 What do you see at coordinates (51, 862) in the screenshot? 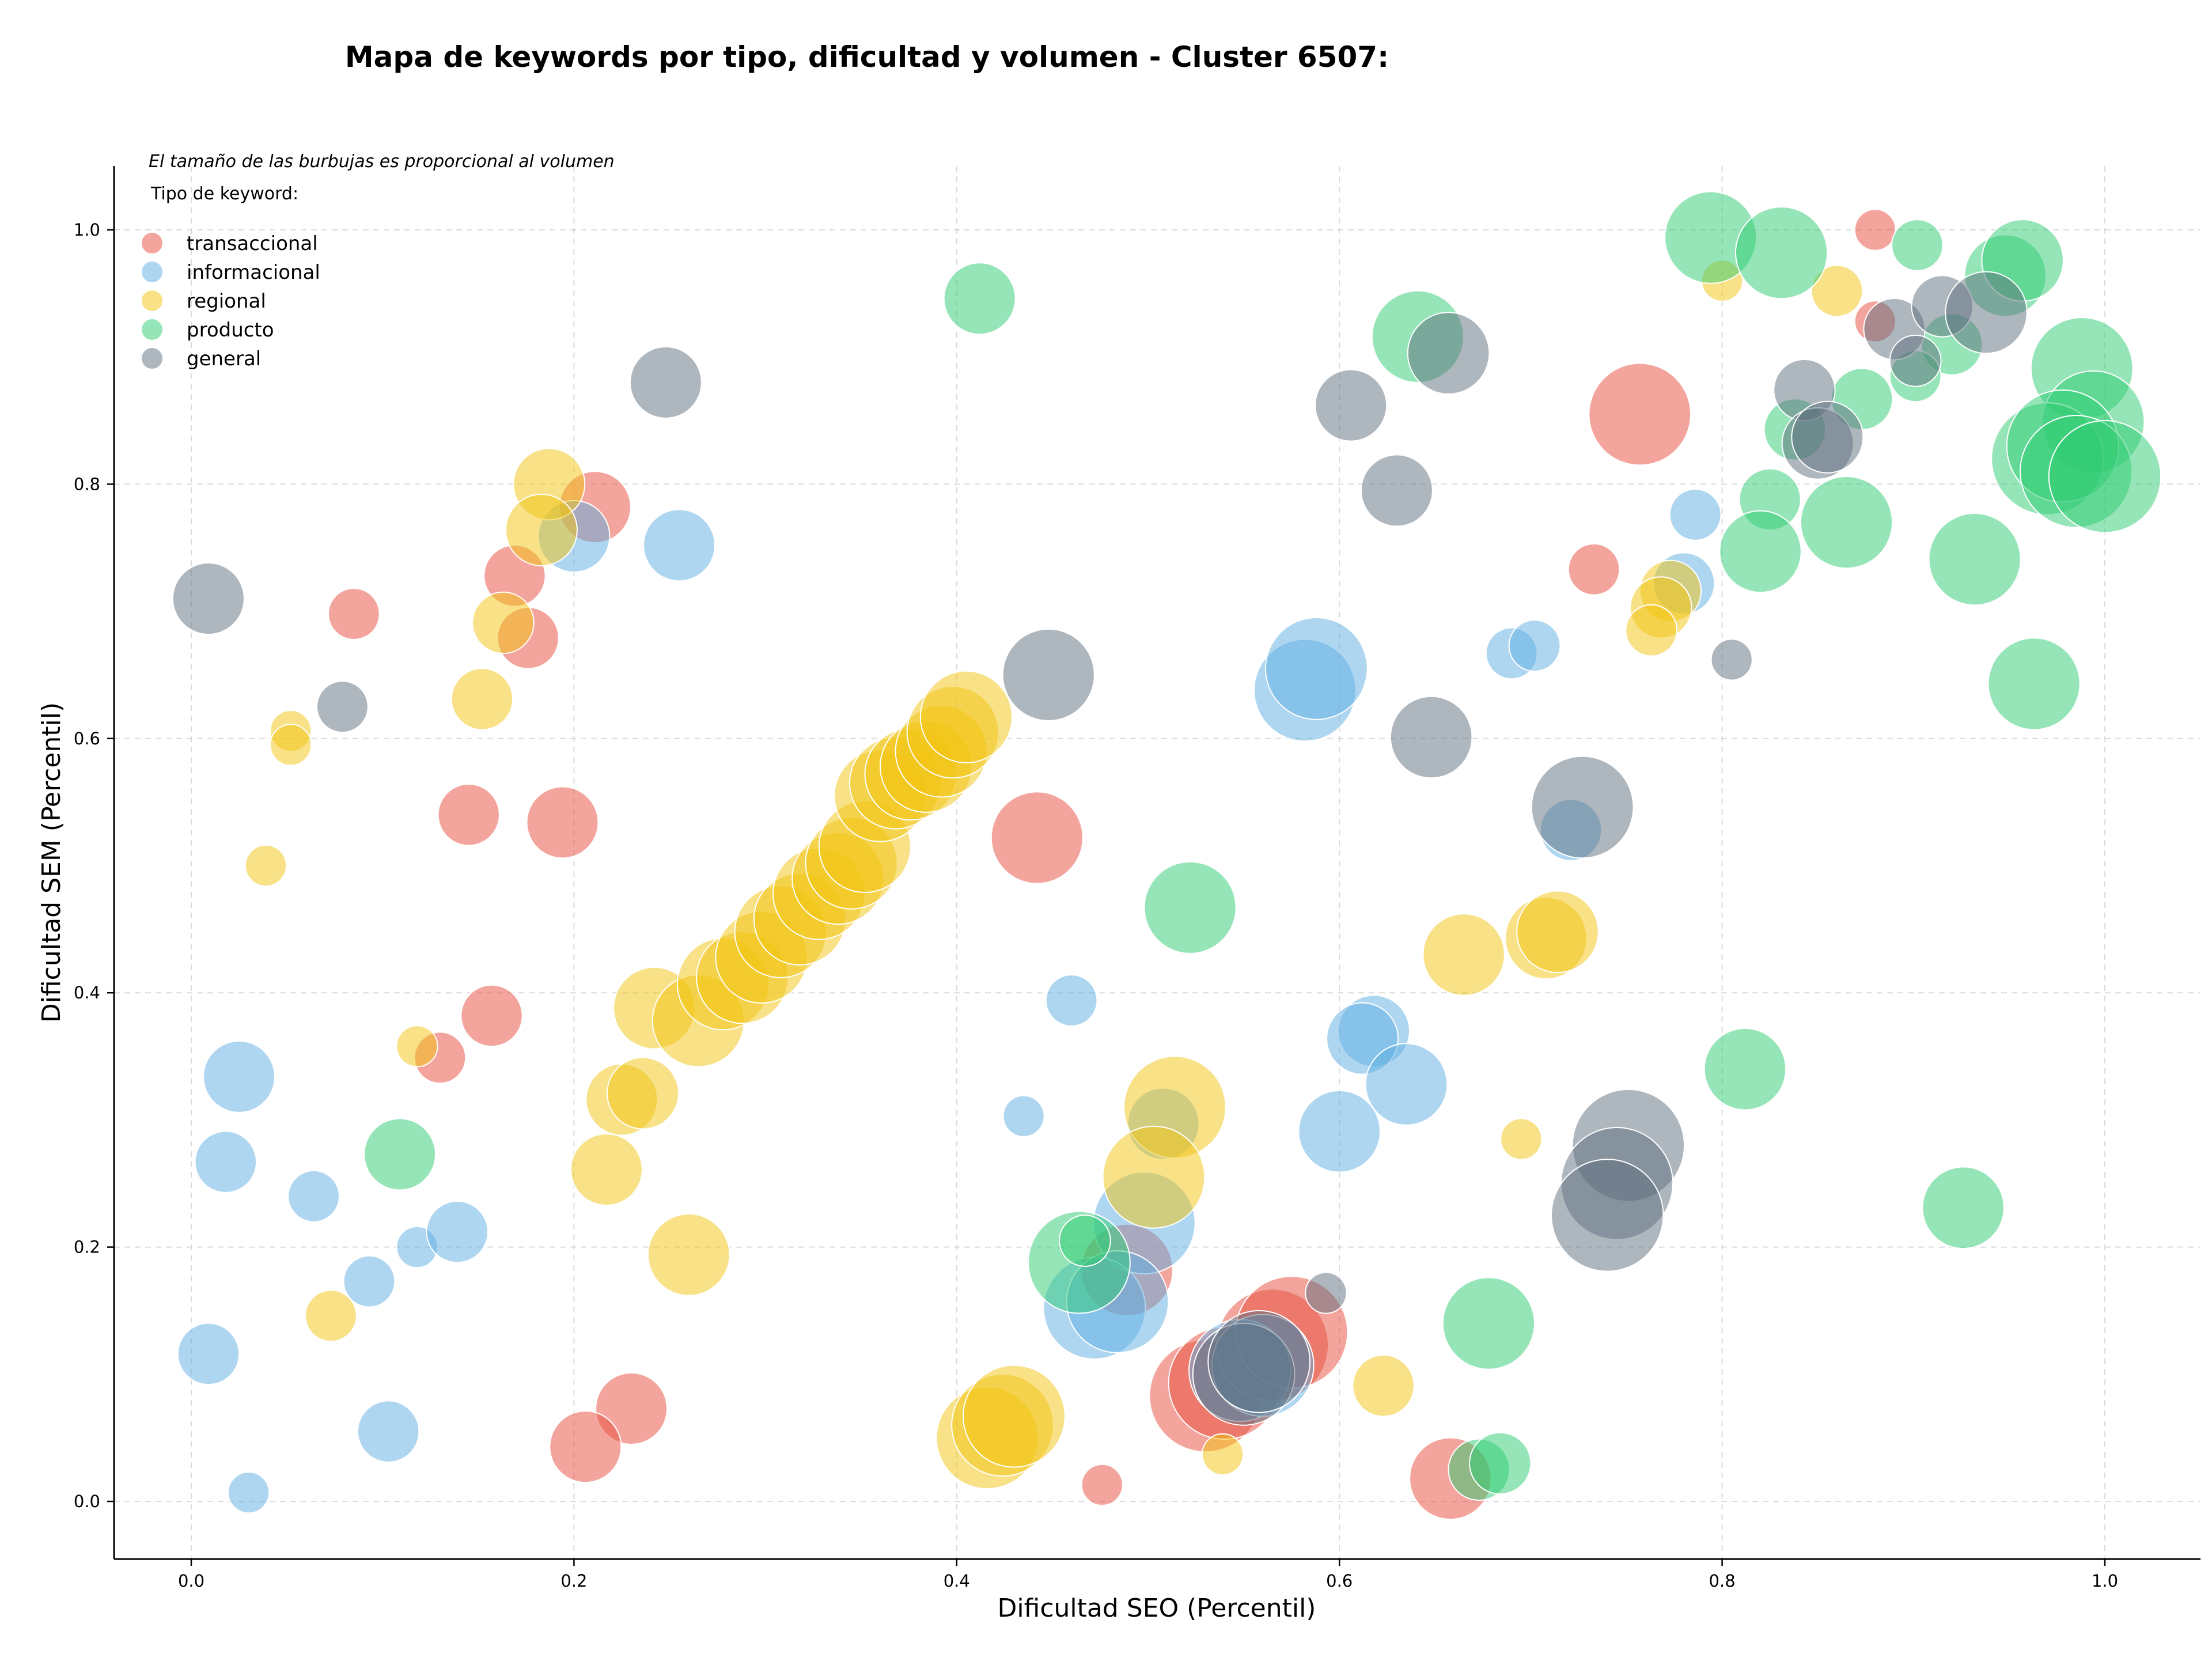
I see `y-axis-title: Dificultad SEM (Percentil)` at bounding box center [51, 862].